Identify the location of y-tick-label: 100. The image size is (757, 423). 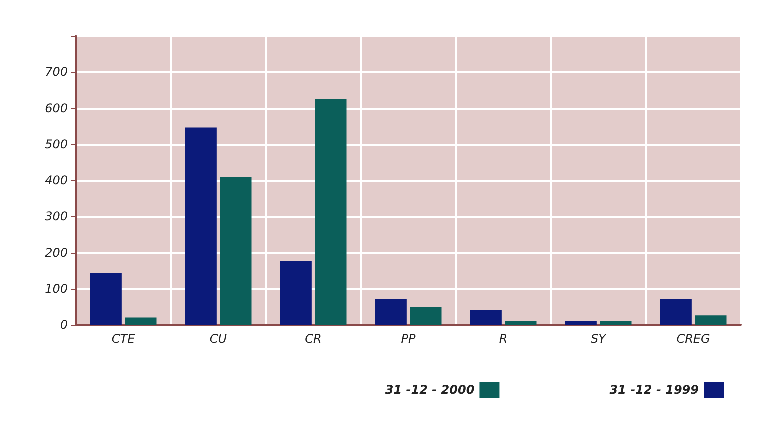
(56, 289).